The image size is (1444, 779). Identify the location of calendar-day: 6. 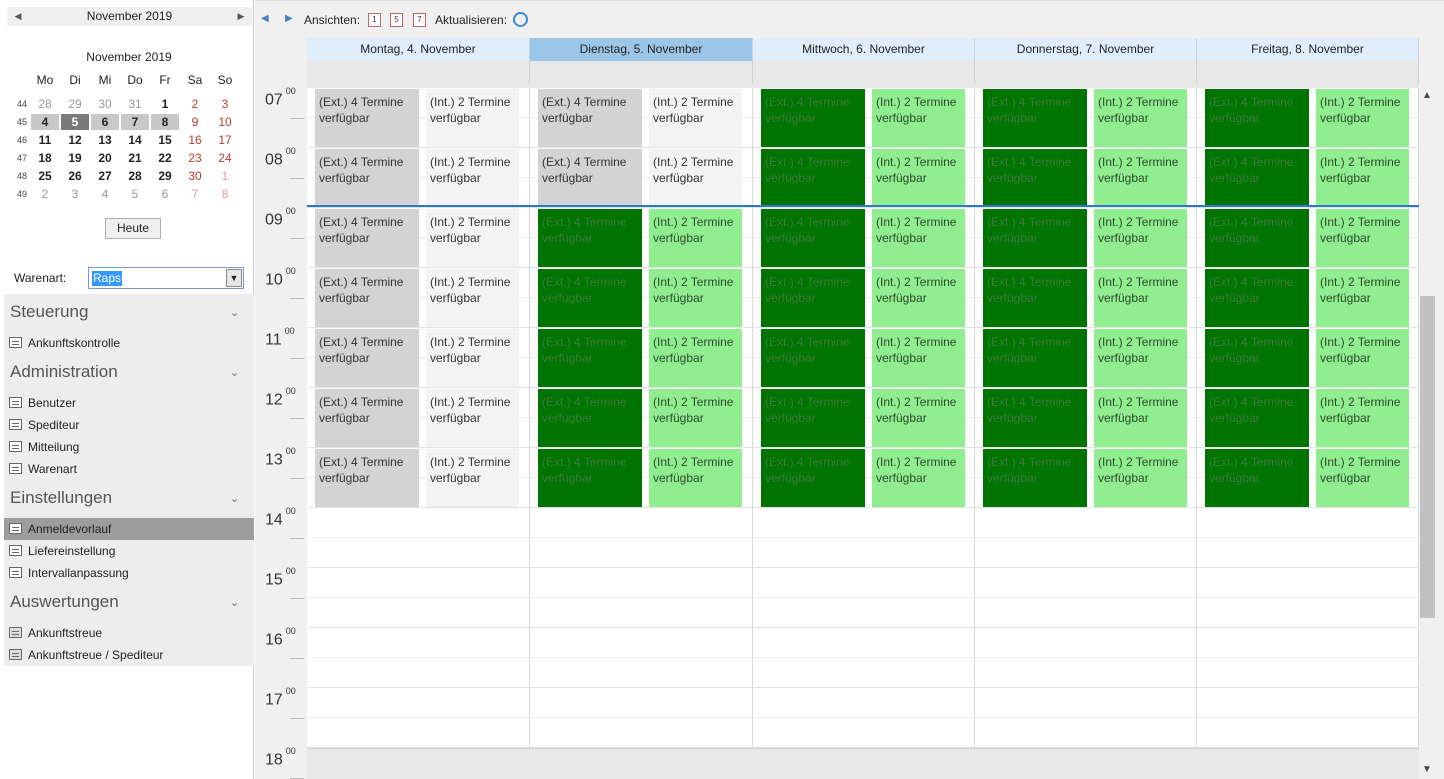
(105, 122).